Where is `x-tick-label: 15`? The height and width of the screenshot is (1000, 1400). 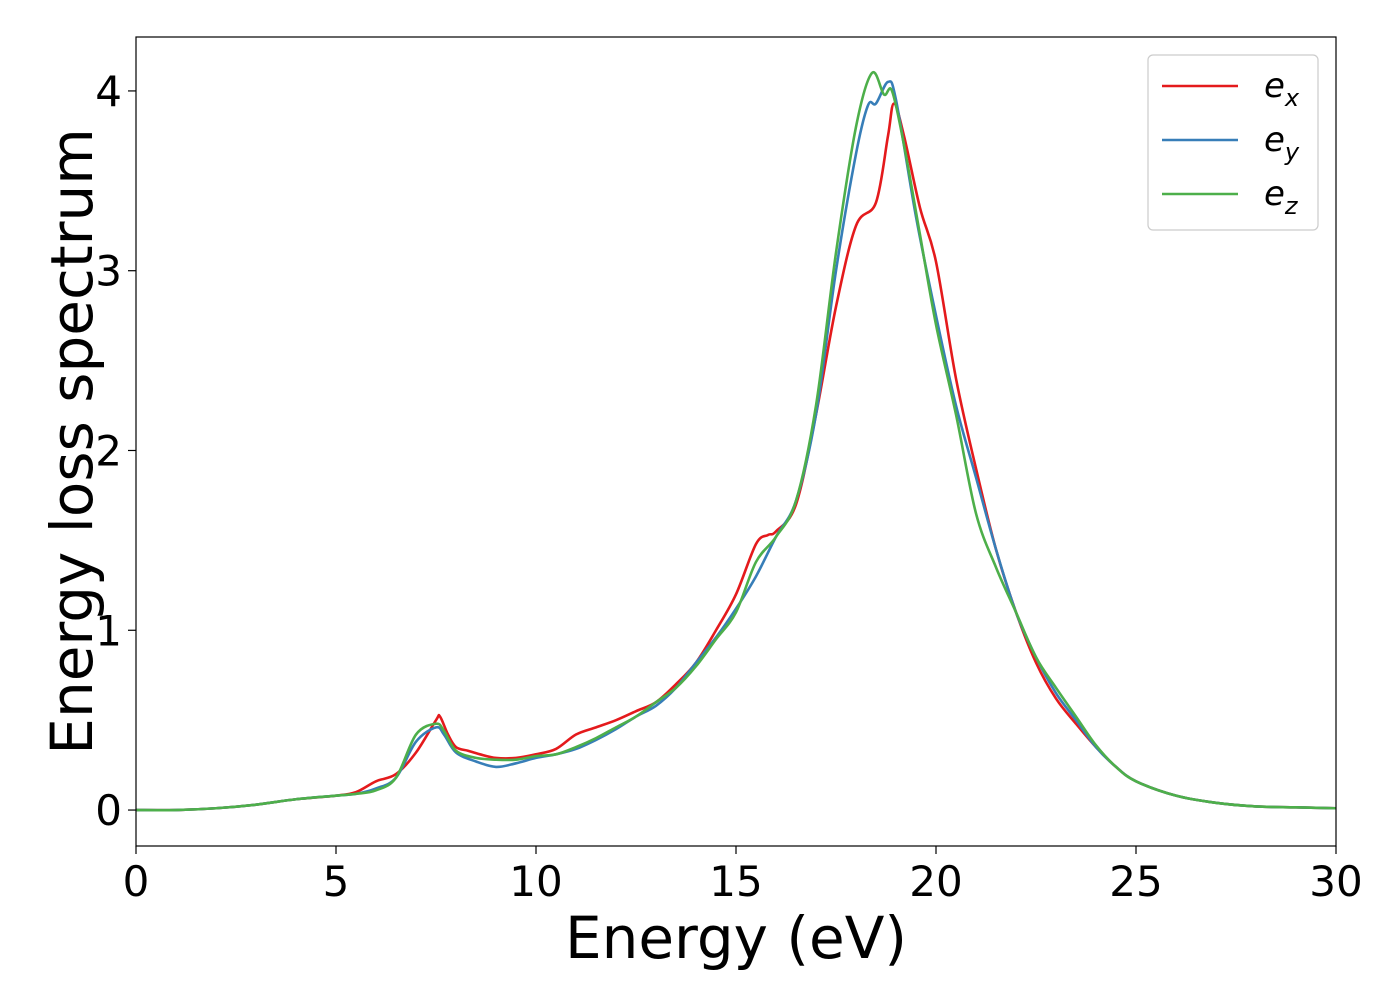
x-tick-label: 15 is located at coordinates (735, 881).